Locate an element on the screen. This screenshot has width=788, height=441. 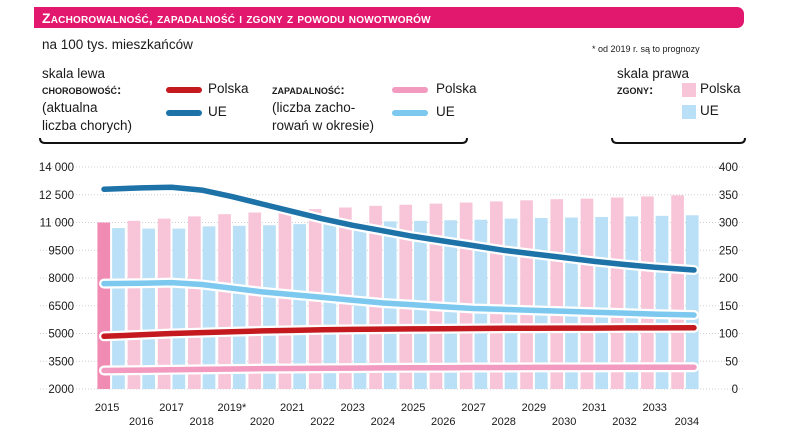
y-right-tick-label: 350 is located at coordinates (728, 196).